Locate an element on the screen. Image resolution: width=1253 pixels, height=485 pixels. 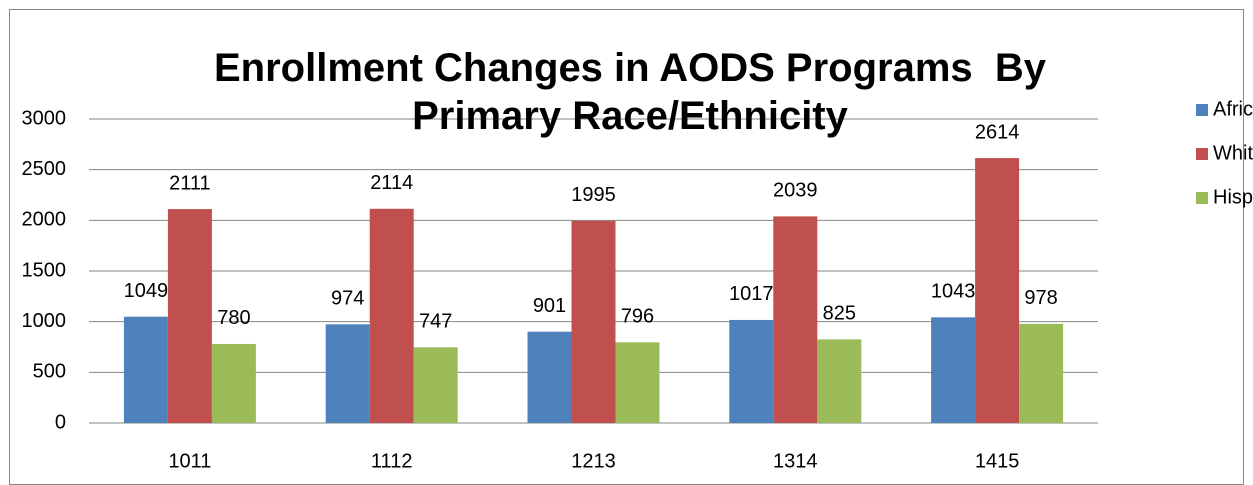
data-label: 1049 is located at coordinates (146, 291).